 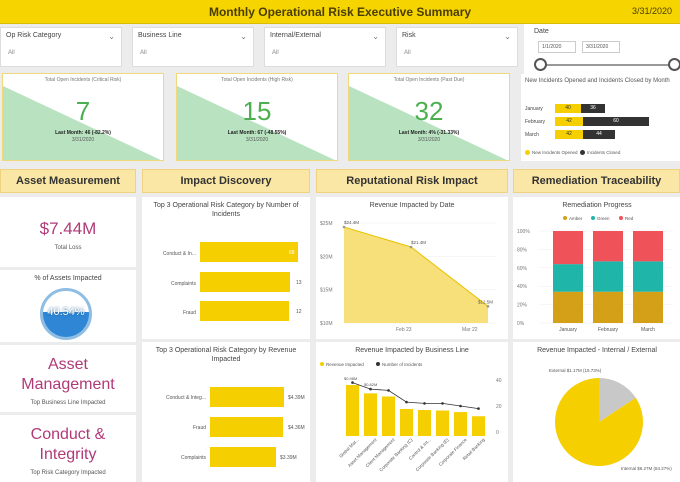 What do you see at coordinates (66, 312) in the screenshot?
I see `gauge-value: 40.54%` at bounding box center [66, 312].